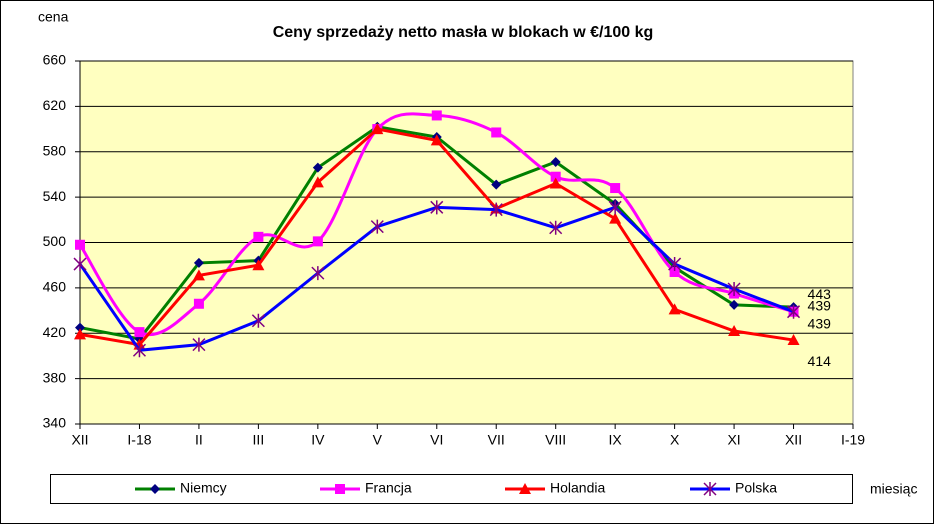 This screenshot has height=525, width=935. Describe the element at coordinates (55, 150) in the screenshot. I see `y-tick-label: 580` at that location.